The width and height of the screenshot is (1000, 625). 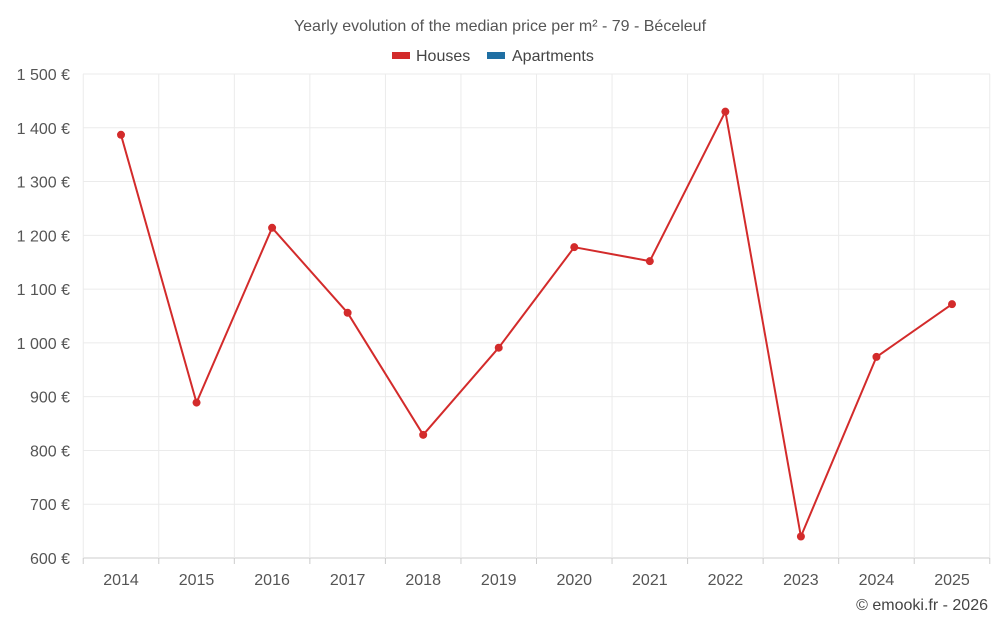 What do you see at coordinates (423, 580) in the screenshot?
I see `x-tick-label: 2018` at bounding box center [423, 580].